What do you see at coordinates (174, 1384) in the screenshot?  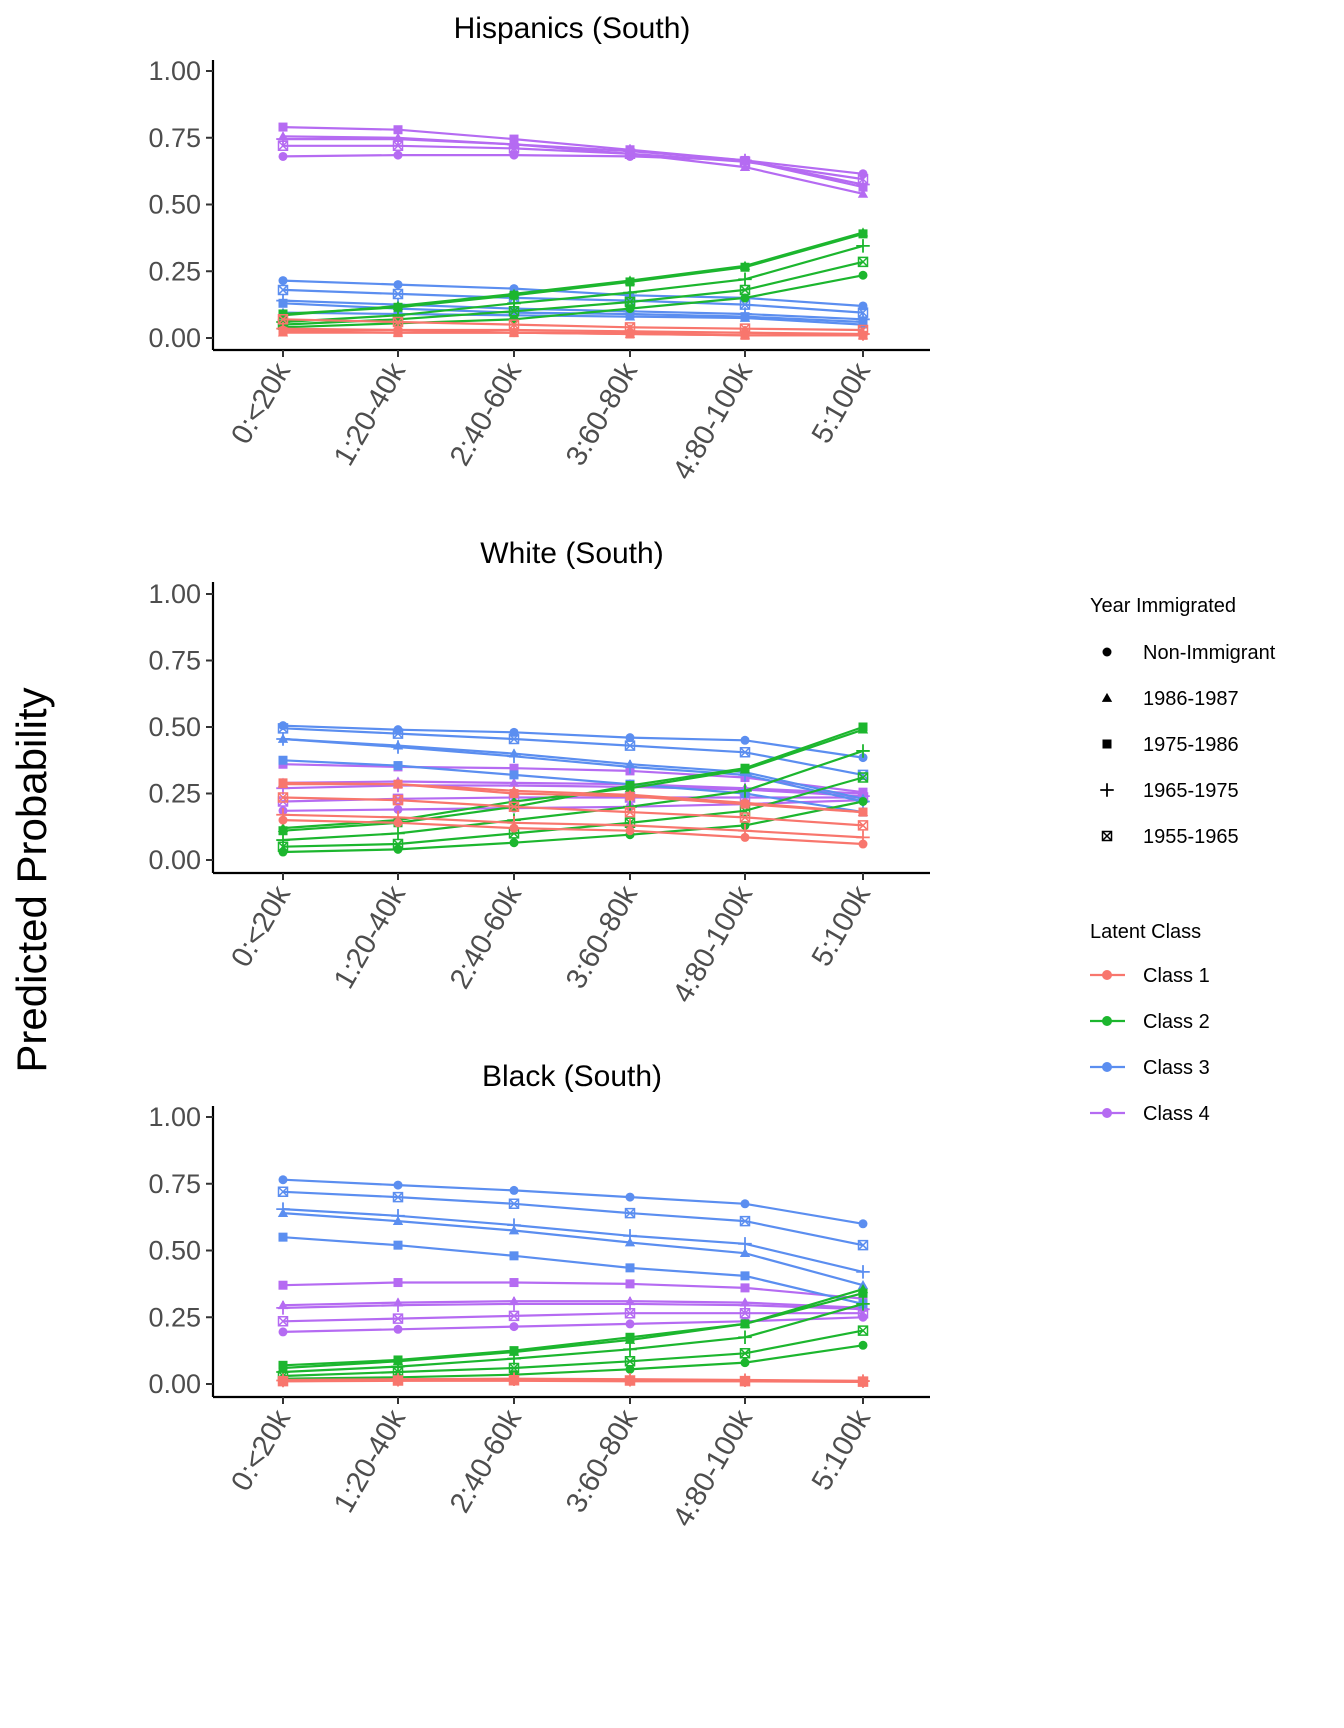 I see `y-tick-label: 0.00` at bounding box center [174, 1384].